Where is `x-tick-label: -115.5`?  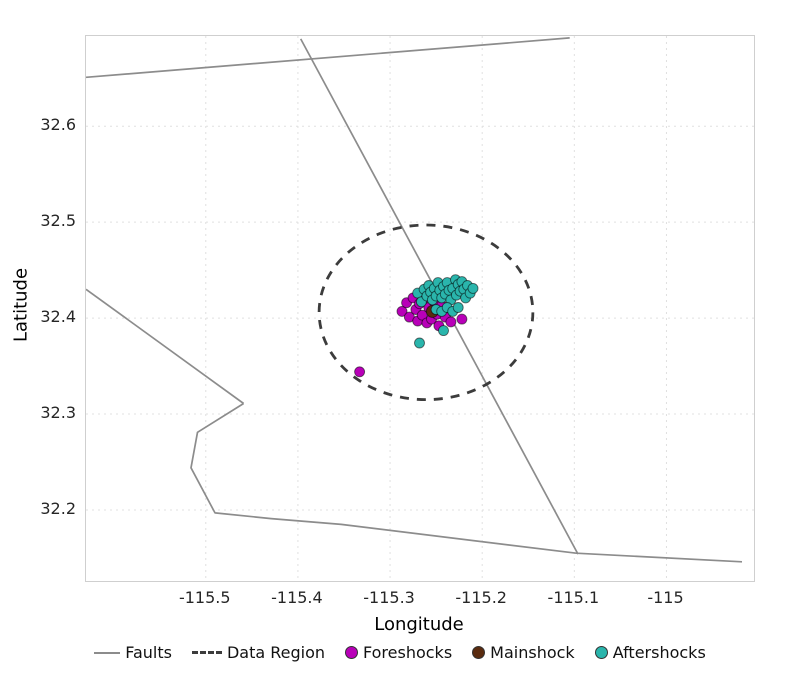
x-tick-label: -115.5 is located at coordinates (204, 597).